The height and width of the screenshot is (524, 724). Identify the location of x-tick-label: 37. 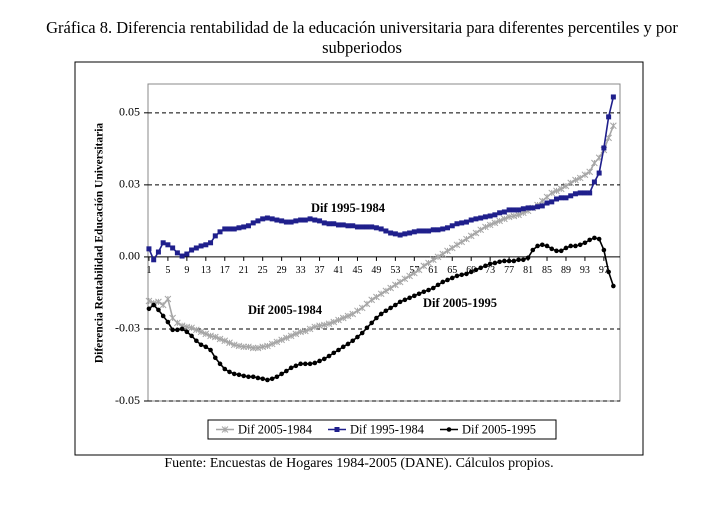
(320, 270).